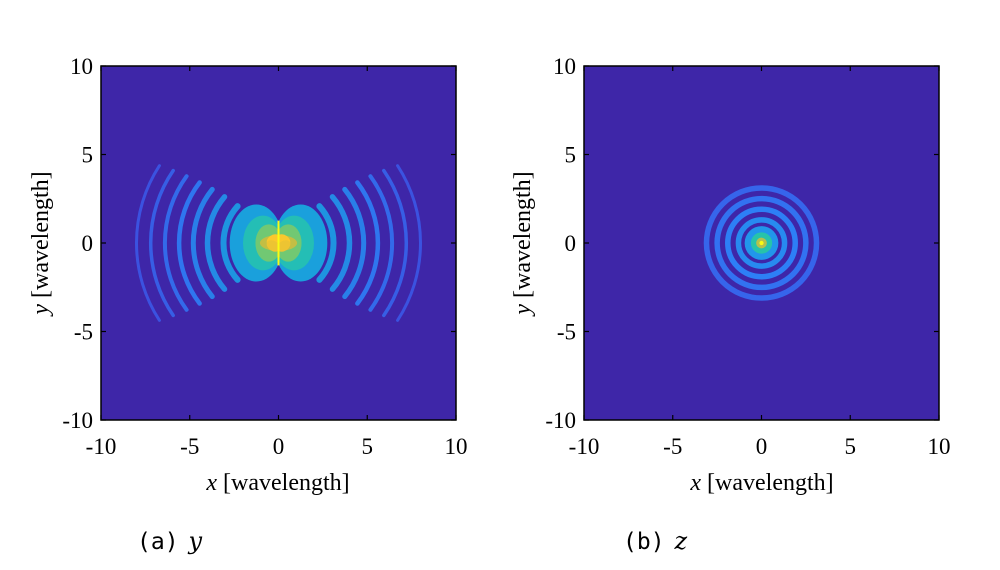 The image size is (1000, 570). Describe the element at coordinates (170, 541) in the screenshot. I see `panel-a-caption: (a) y` at that location.